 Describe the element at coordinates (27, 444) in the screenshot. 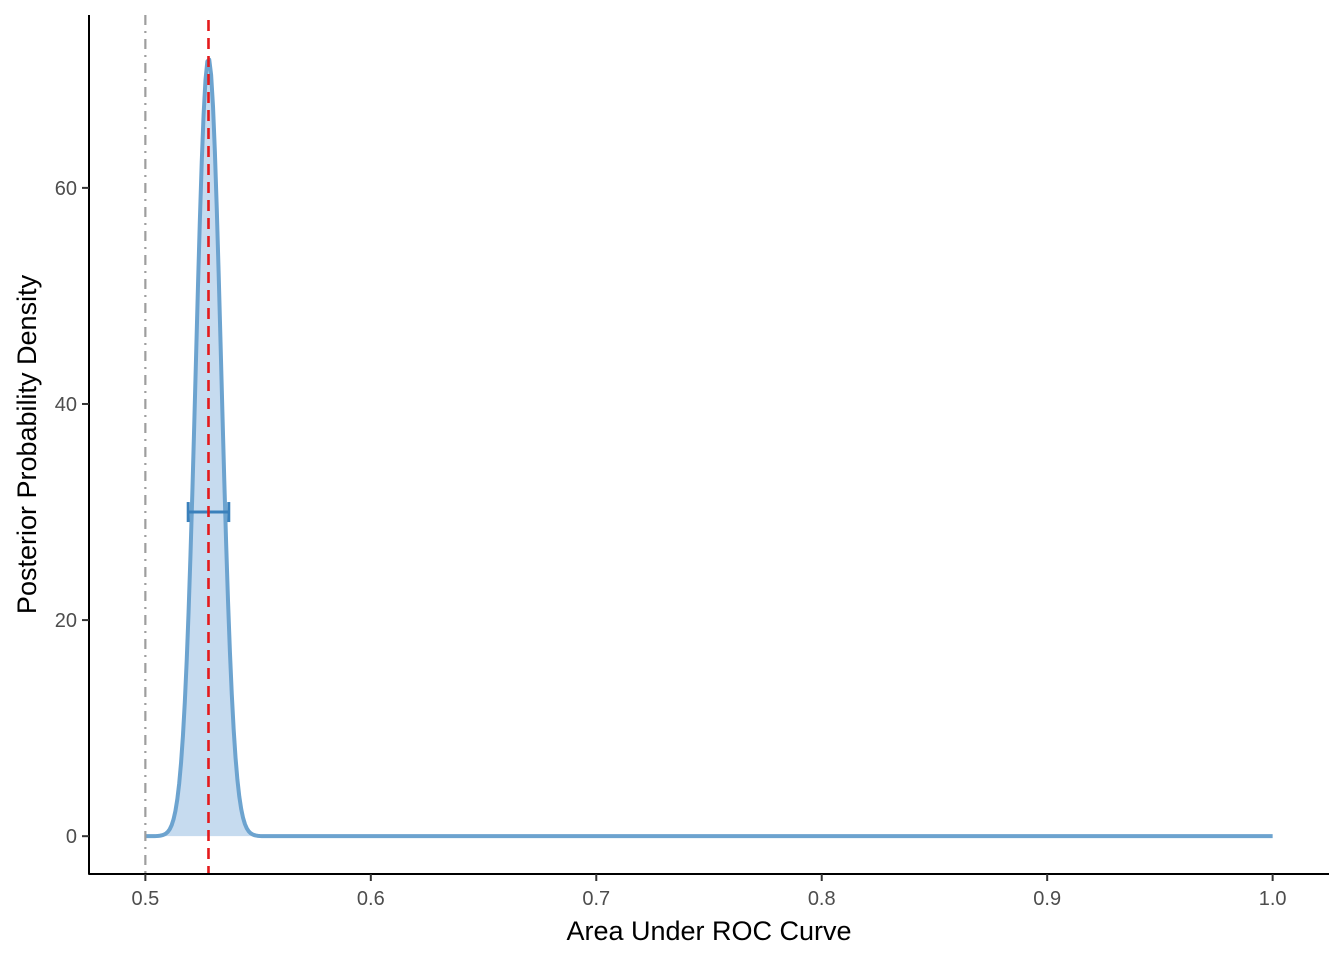

I see `y-axis-title: Posterior Probability Density` at that location.